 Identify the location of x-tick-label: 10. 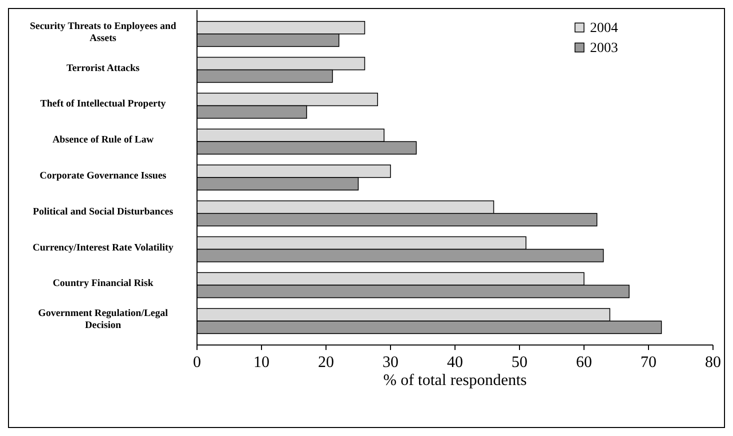
(262, 362).